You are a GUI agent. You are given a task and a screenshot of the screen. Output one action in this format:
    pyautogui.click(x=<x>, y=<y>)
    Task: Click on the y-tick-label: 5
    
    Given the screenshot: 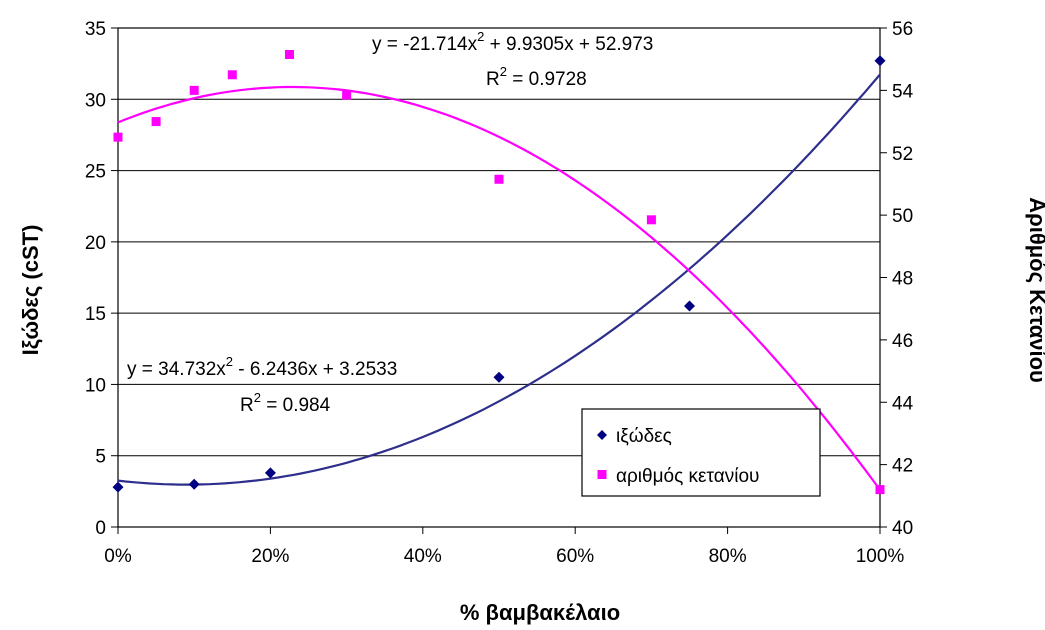 What is the action you would take?
    pyautogui.click(x=100, y=457)
    